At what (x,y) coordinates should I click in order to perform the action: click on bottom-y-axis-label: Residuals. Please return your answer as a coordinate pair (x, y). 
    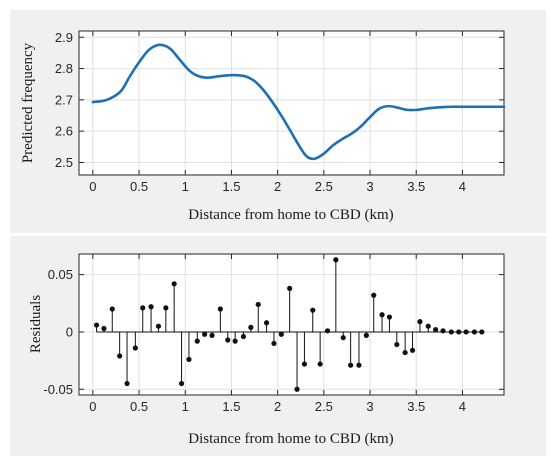
    Looking at the image, I should click on (36, 324).